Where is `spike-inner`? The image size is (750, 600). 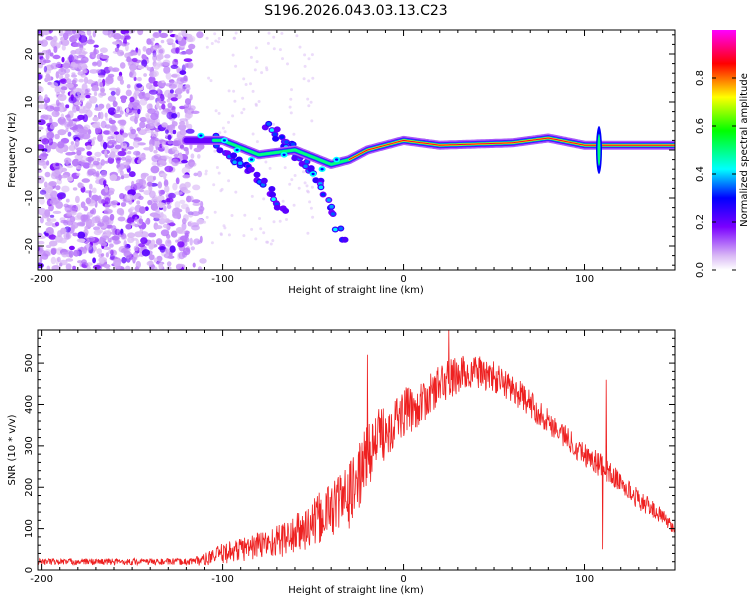
spike-inner is located at coordinates (599, 150).